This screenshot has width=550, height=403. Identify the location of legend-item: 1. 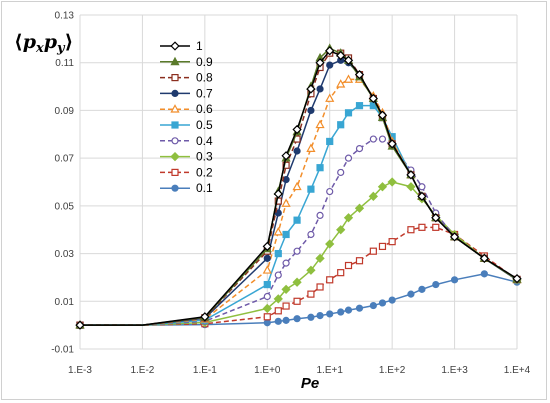
(181, 46).